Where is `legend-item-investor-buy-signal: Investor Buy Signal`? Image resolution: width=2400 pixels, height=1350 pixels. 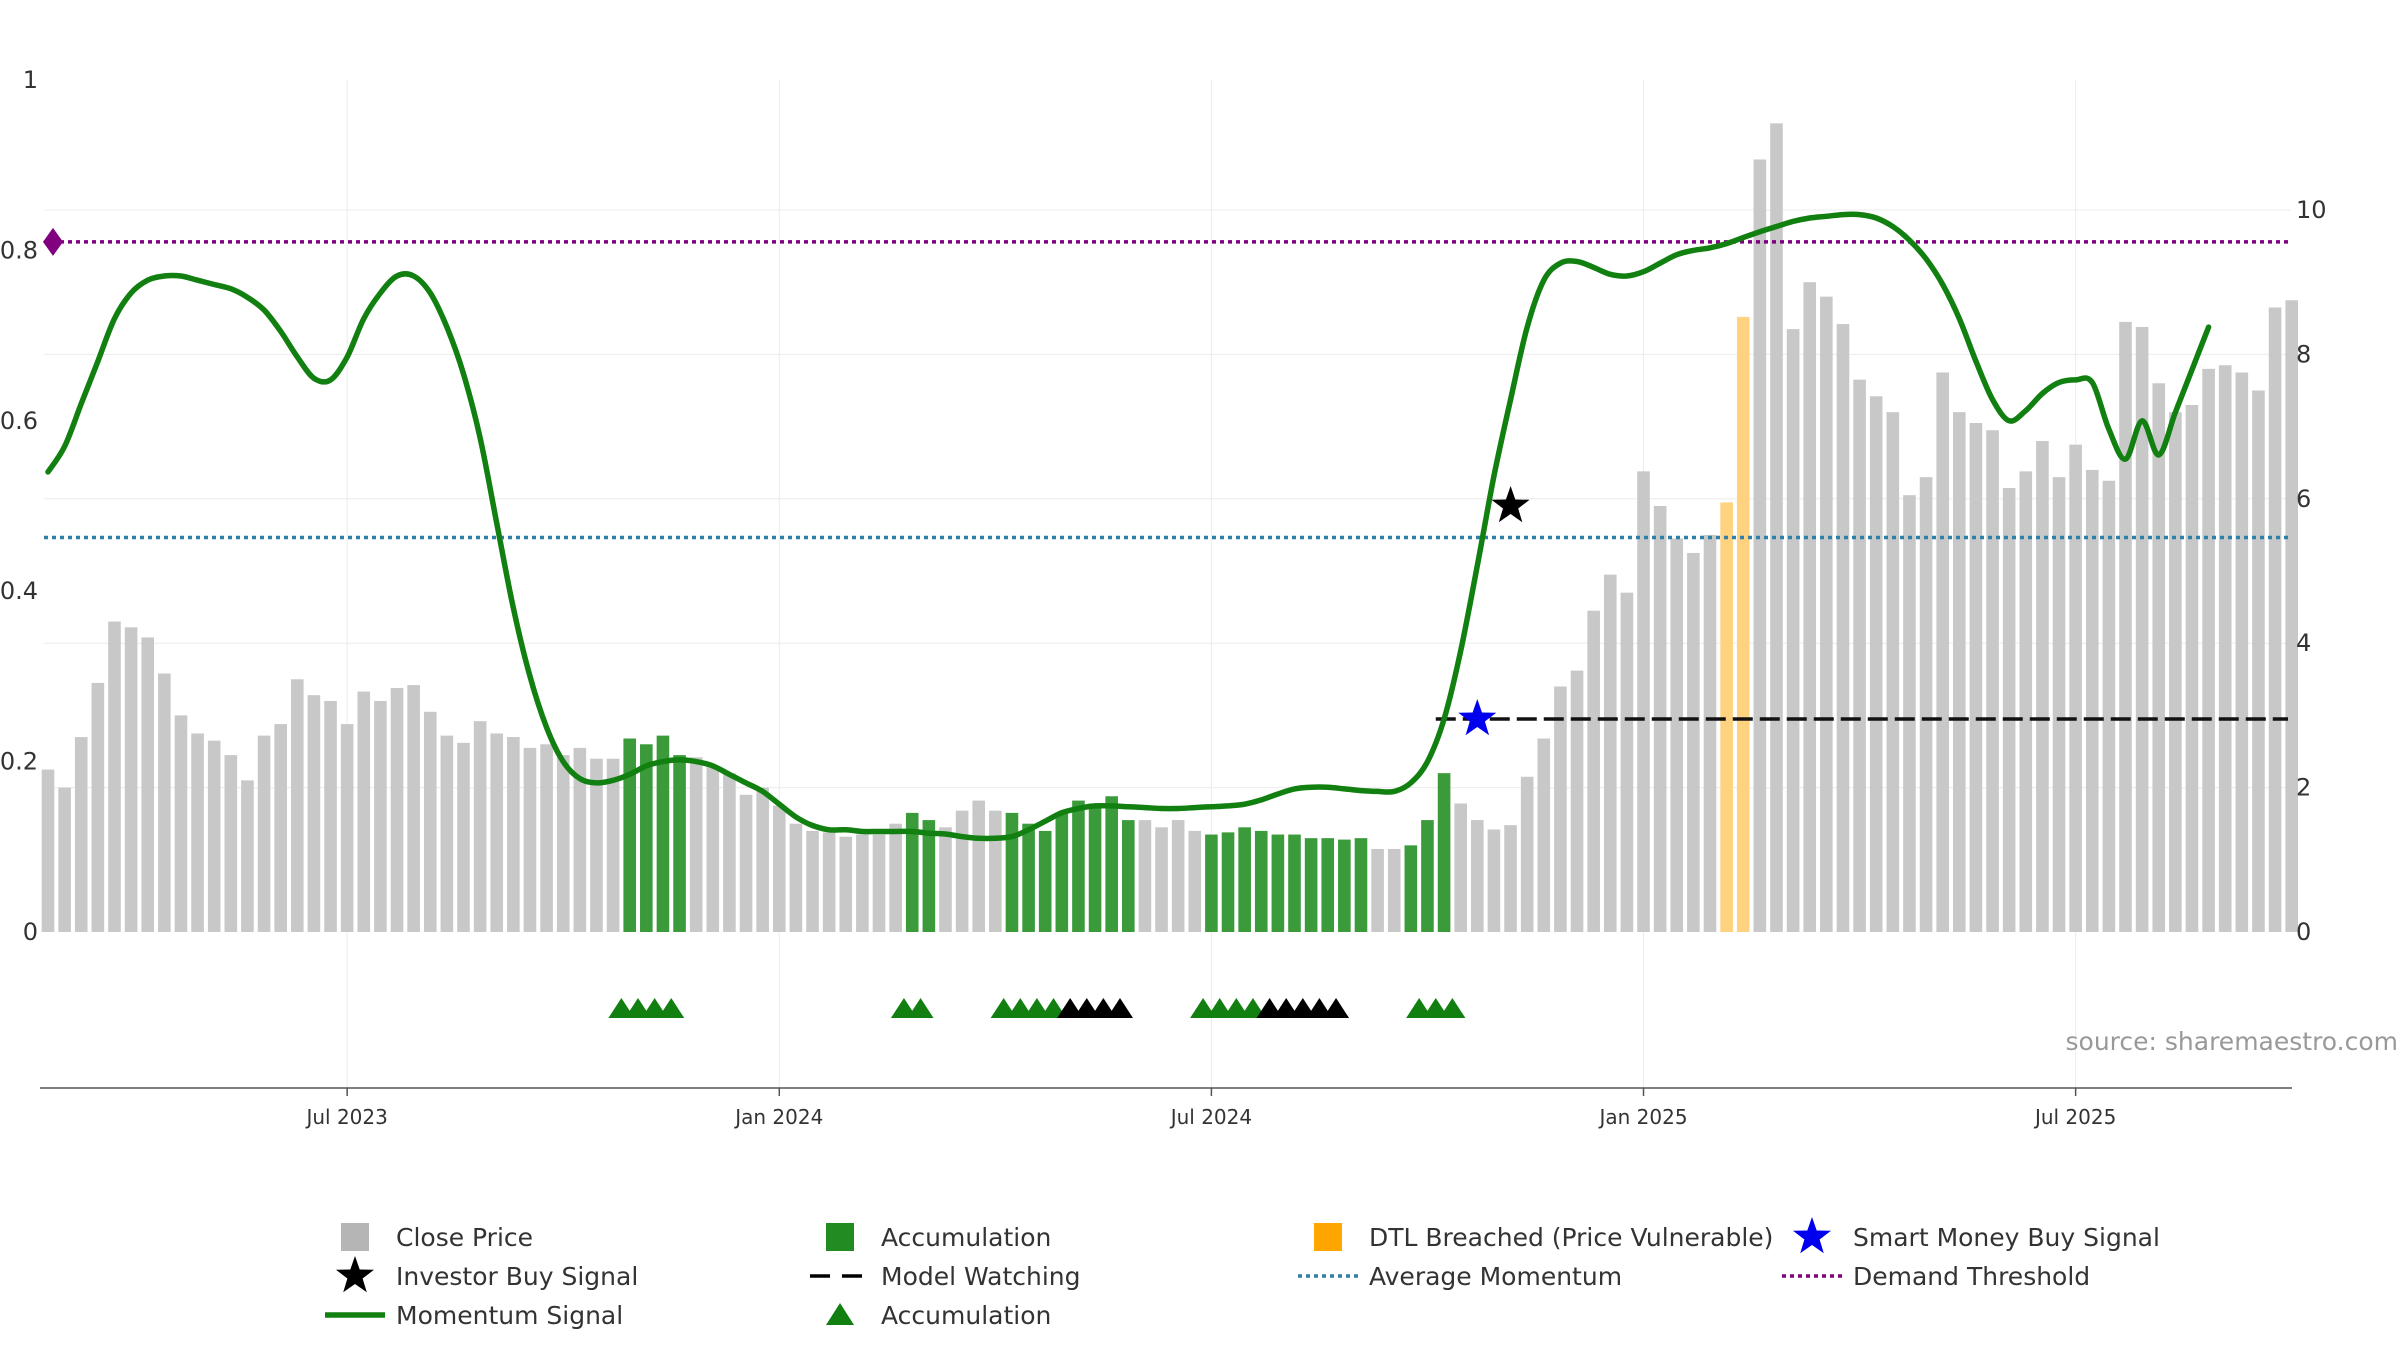 legend-item-investor-buy-signal: Investor Buy Signal is located at coordinates (487, 1274).